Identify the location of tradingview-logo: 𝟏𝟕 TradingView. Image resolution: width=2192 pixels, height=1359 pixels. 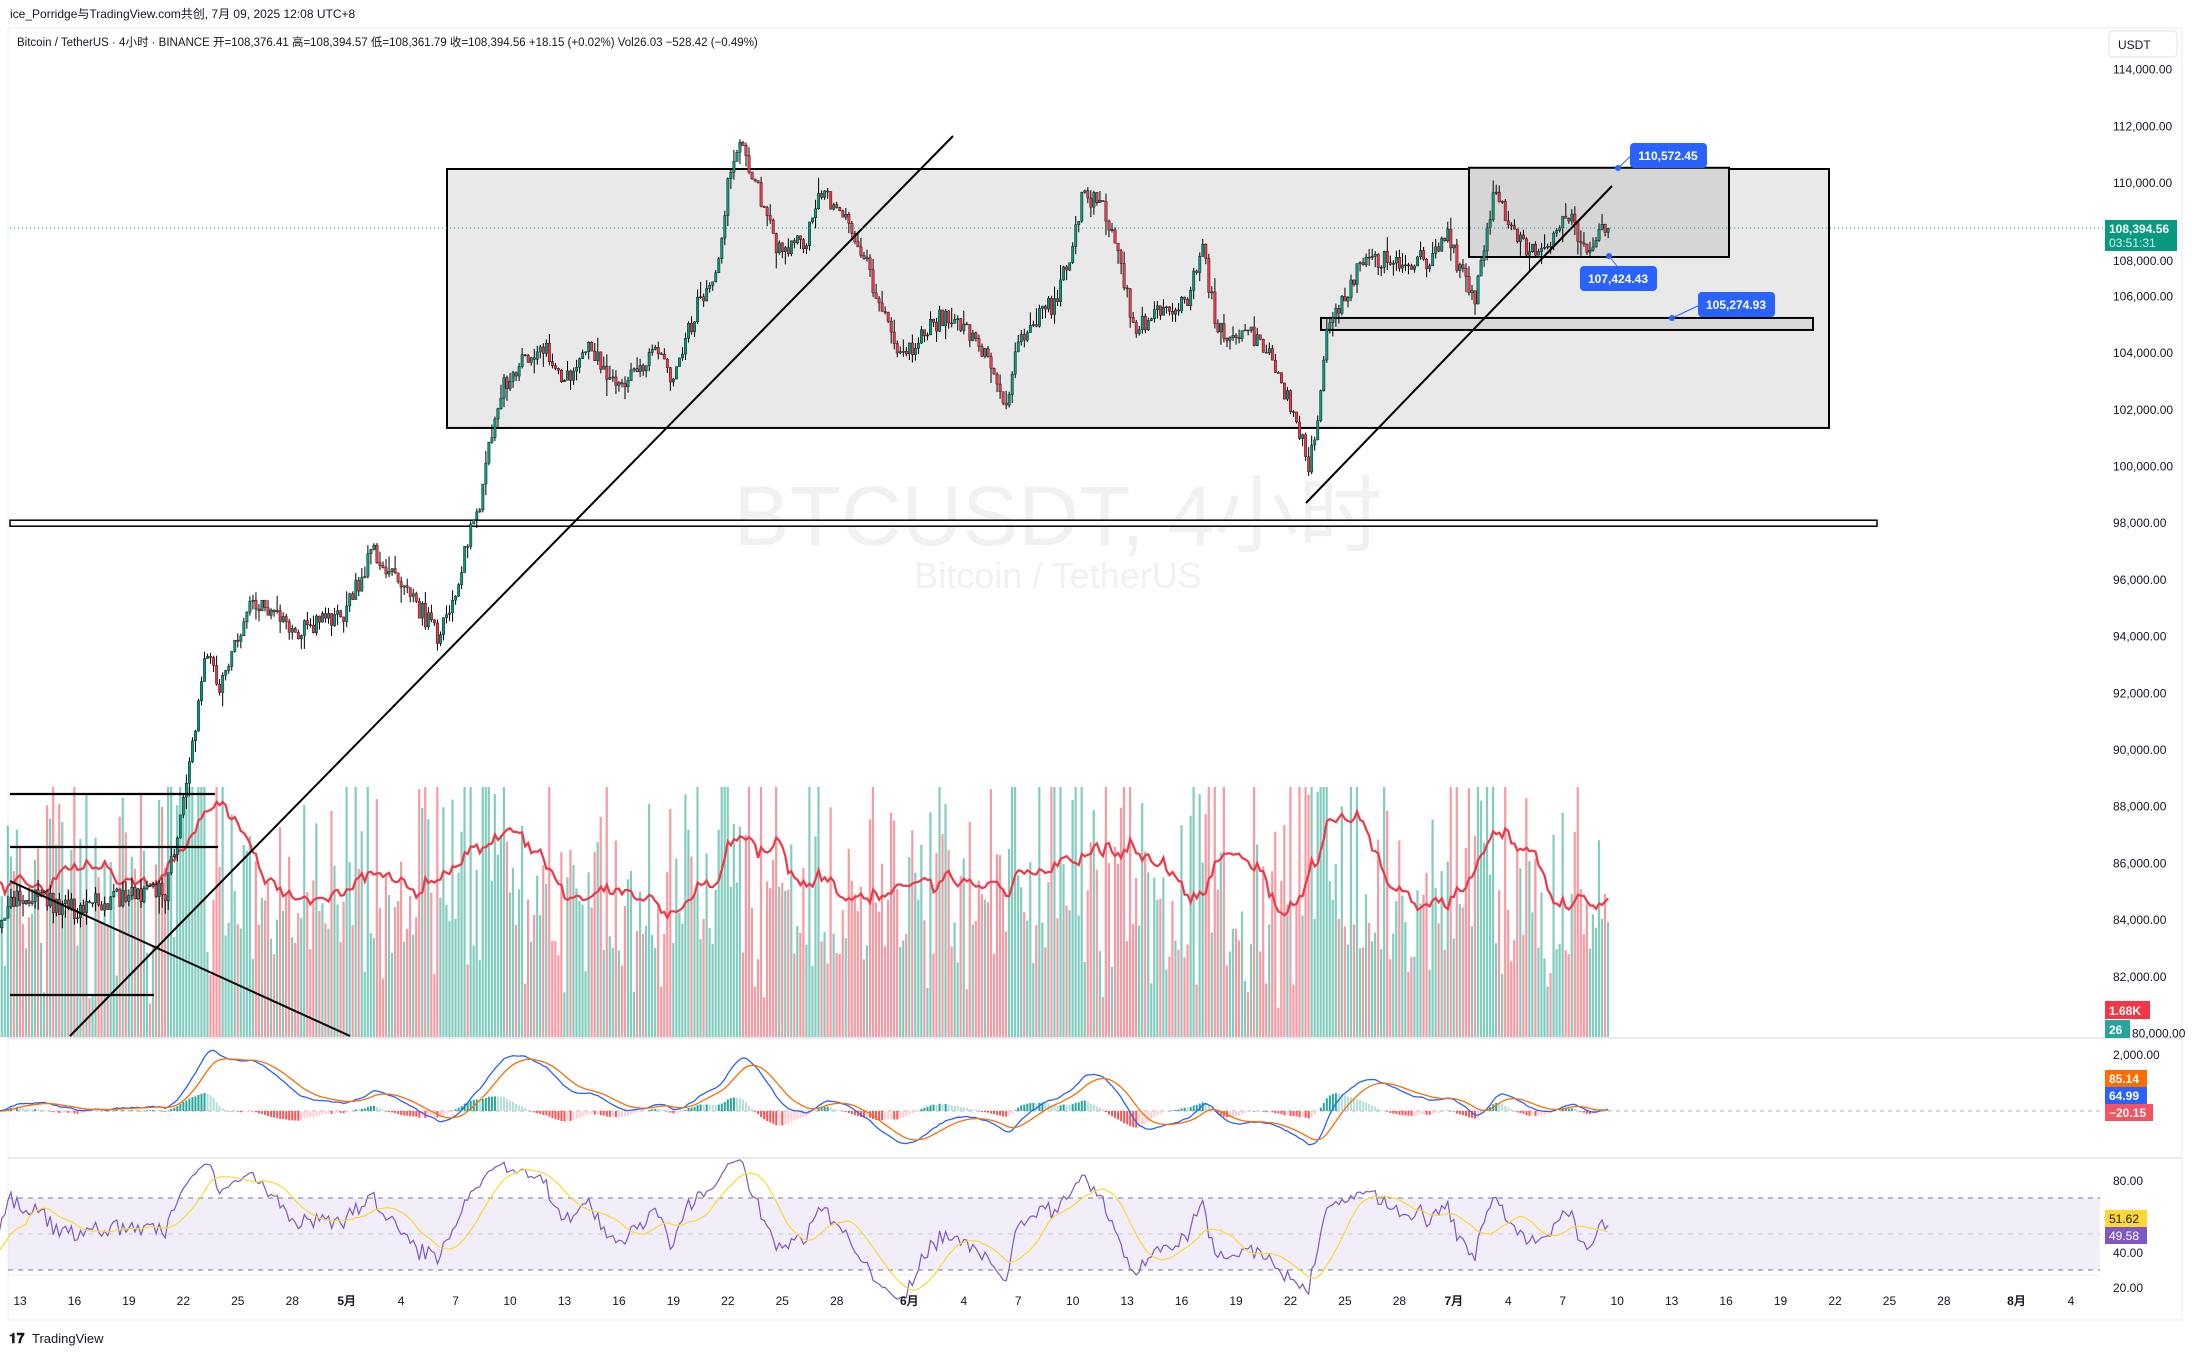
(56, 1338).